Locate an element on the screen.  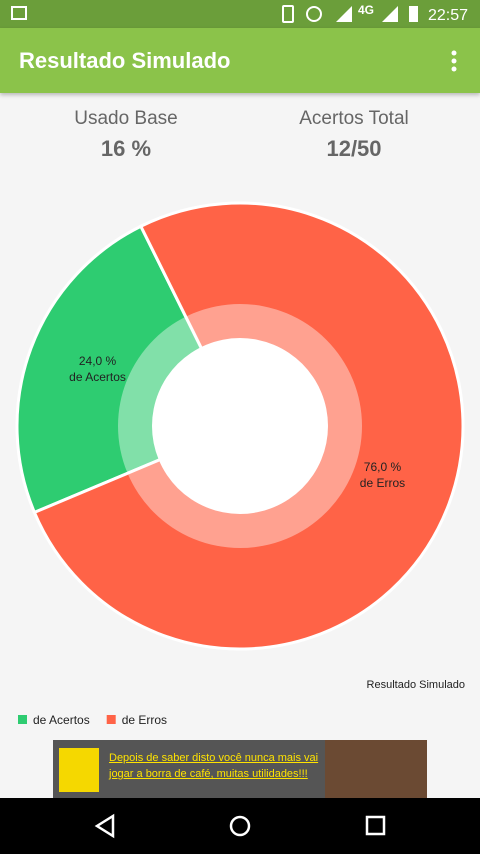
battery-icon is located at coordinates (413, 14).